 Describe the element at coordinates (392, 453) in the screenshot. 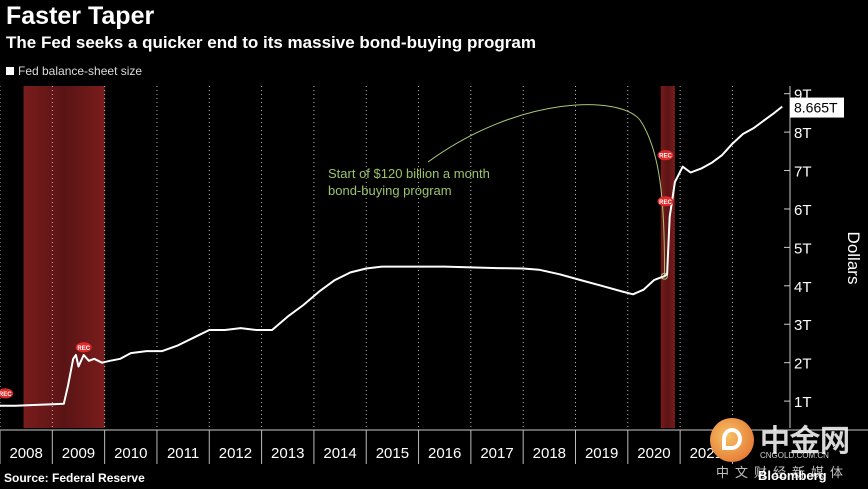

I see `x-tick-label: 2015` at that location.